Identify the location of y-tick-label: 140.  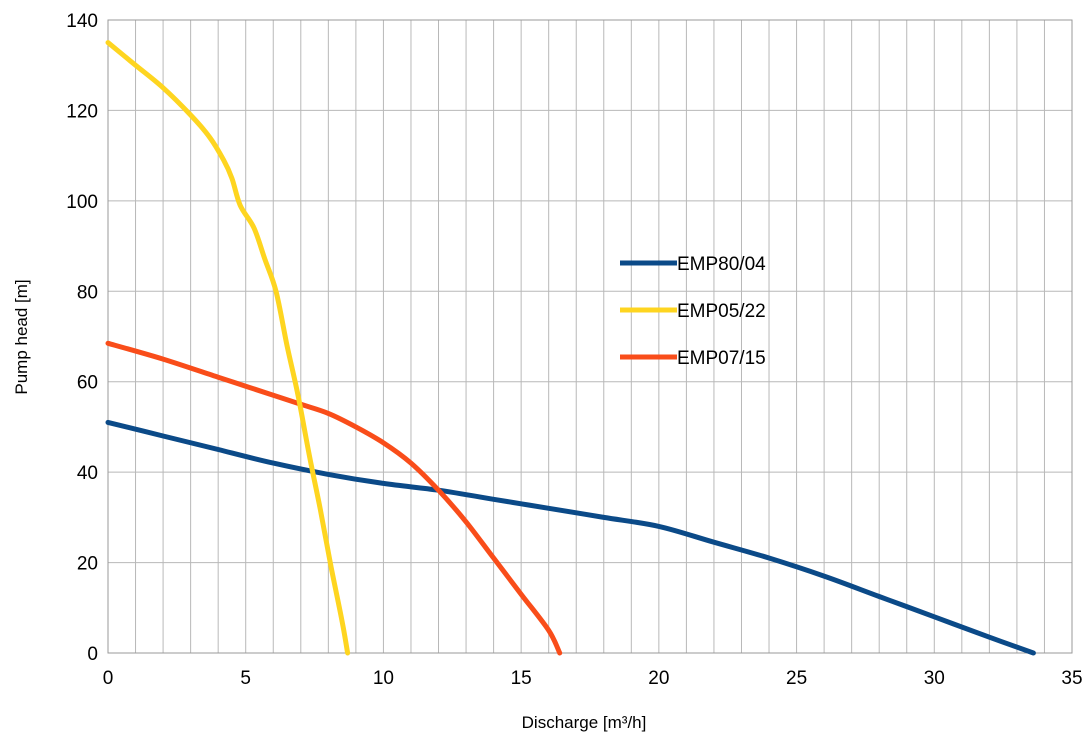
(82, 21).